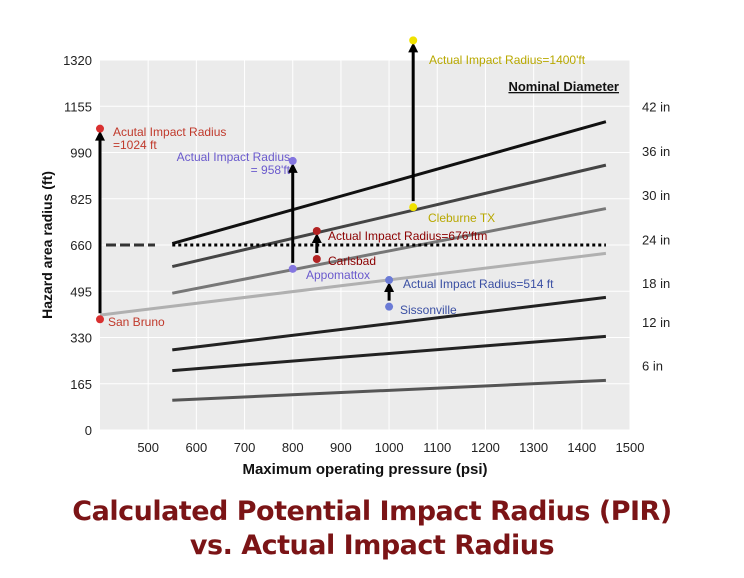 The image size is (744, 578). I want to click on x-tick-label: 1500, so click(630, 447).